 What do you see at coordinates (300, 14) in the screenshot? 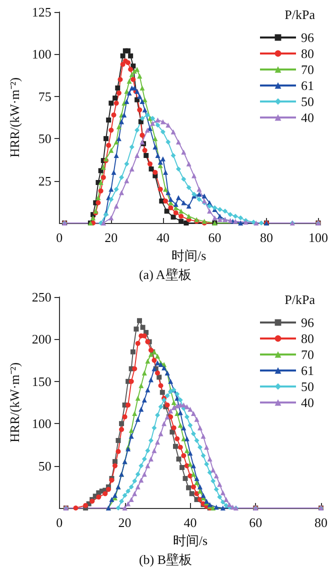
I see `legend-title: P/kPa` at bounding box center [300, 14].